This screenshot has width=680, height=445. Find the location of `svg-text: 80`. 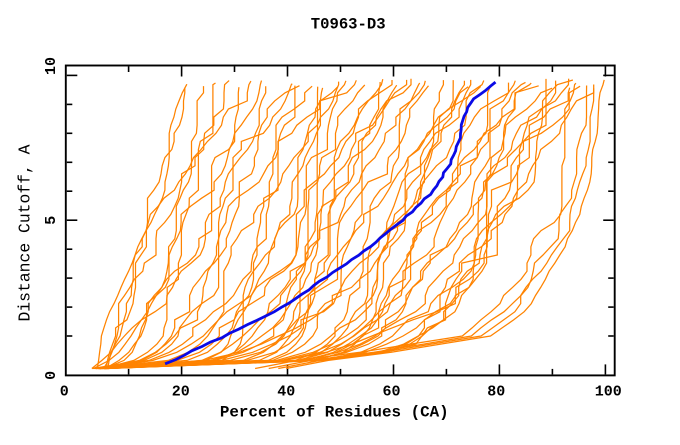

svg-text: 80 is located at coordinates (496, 392).